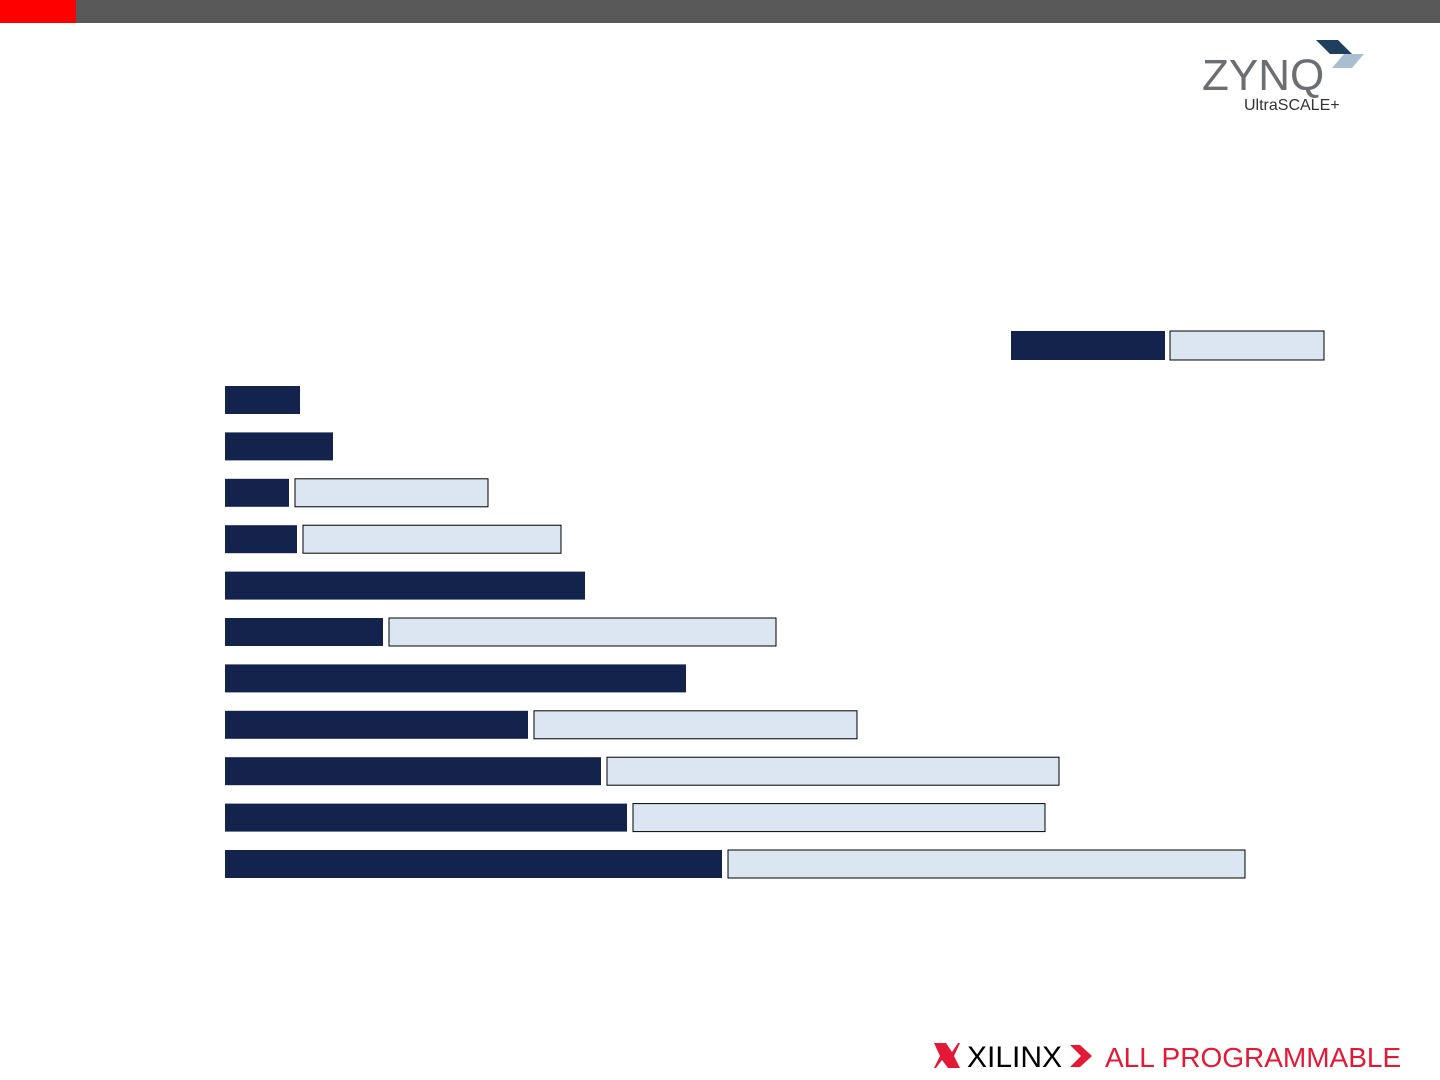 The height and width of the screenshot is (1080, 1440). Describe the element at coordinates (38, 11) in the screenshot. I see `top-bar-accent` at that location.